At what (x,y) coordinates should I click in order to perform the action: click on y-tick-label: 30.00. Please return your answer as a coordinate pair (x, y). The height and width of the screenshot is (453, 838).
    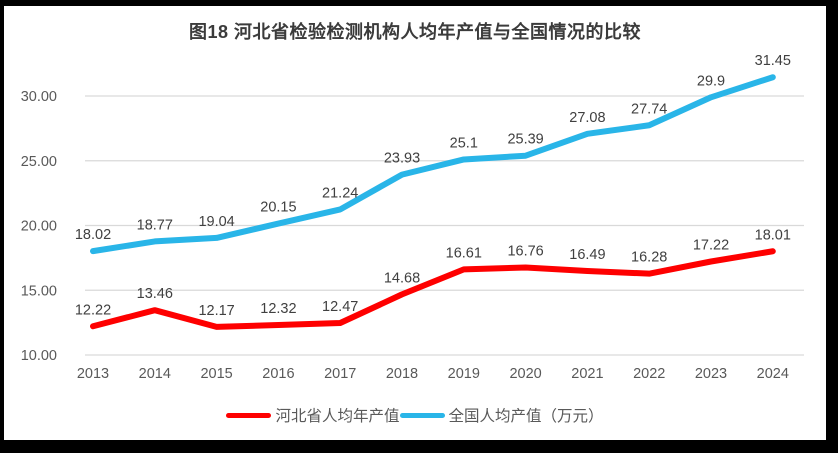
    Looking at the image, I should click on (39, 97).